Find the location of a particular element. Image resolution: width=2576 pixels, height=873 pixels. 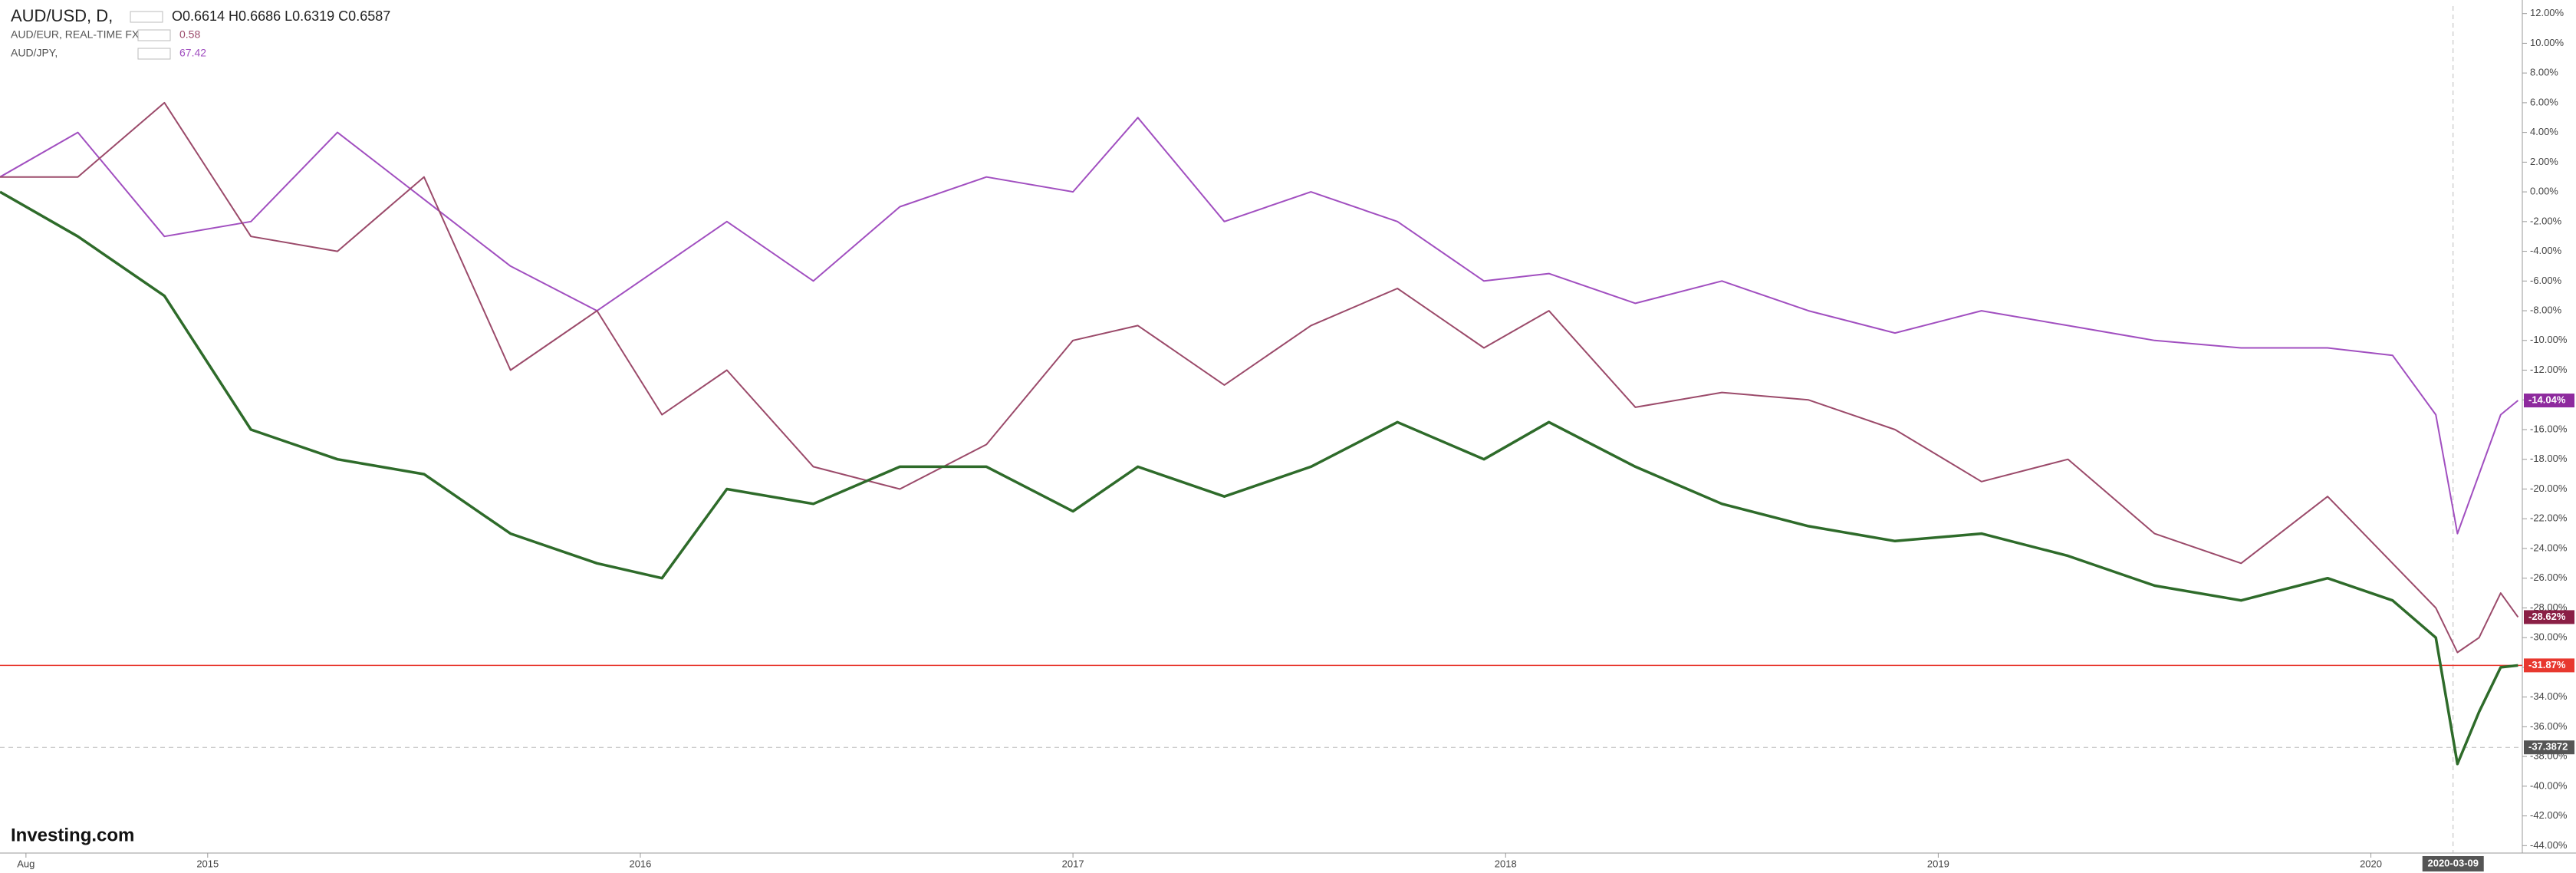

price-tag-label: -31.87% is located at coordinates (2547, 664).